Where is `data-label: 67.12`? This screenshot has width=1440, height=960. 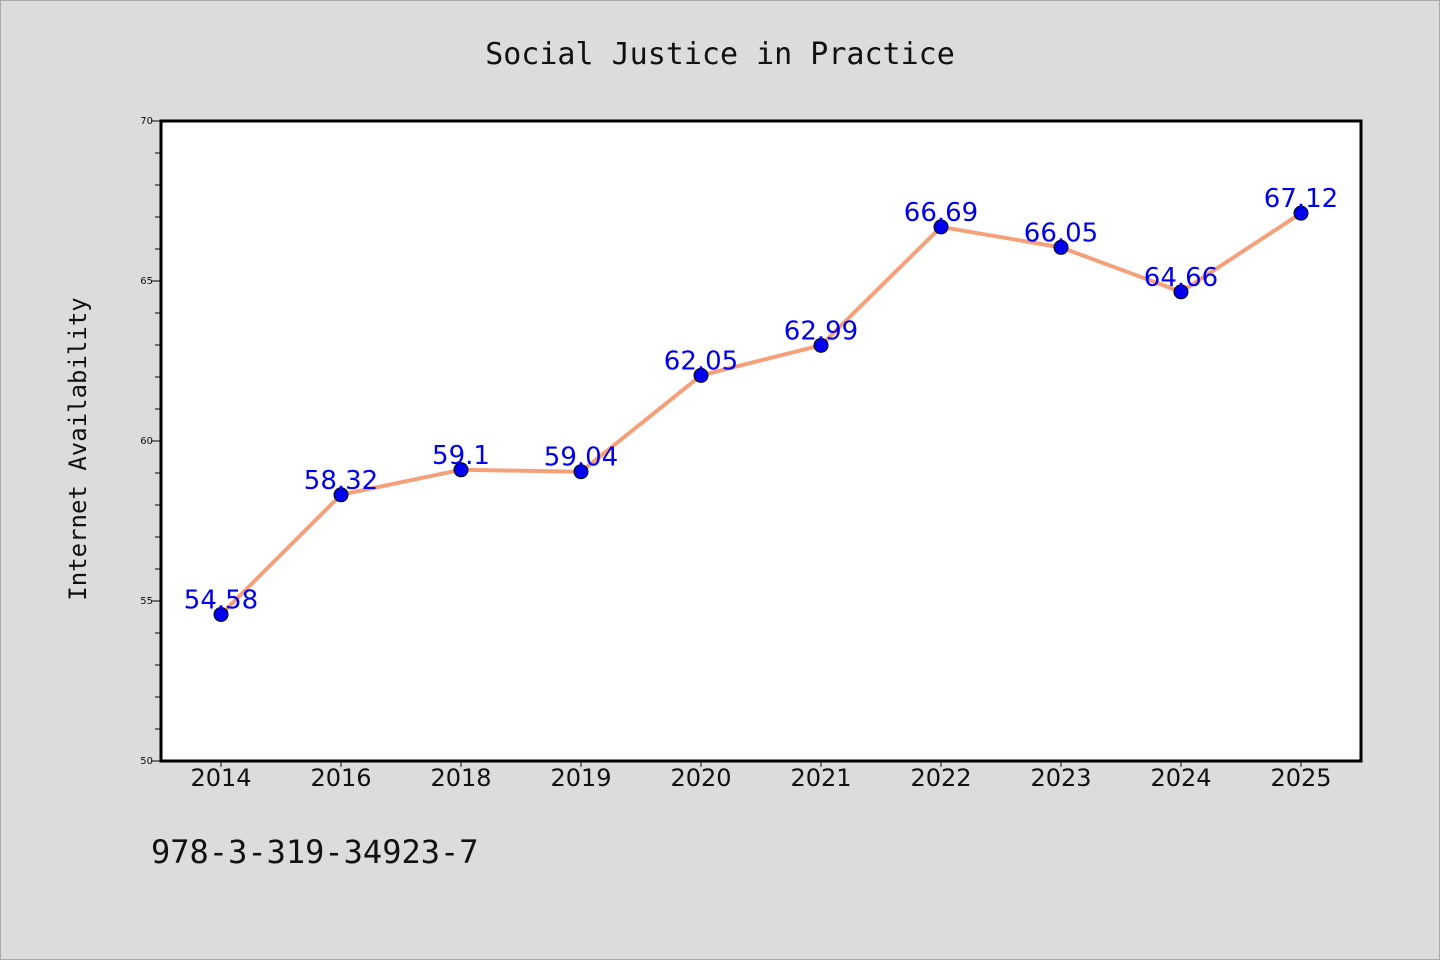
data-label: 67.12 is located at coordinates (1301, 199).